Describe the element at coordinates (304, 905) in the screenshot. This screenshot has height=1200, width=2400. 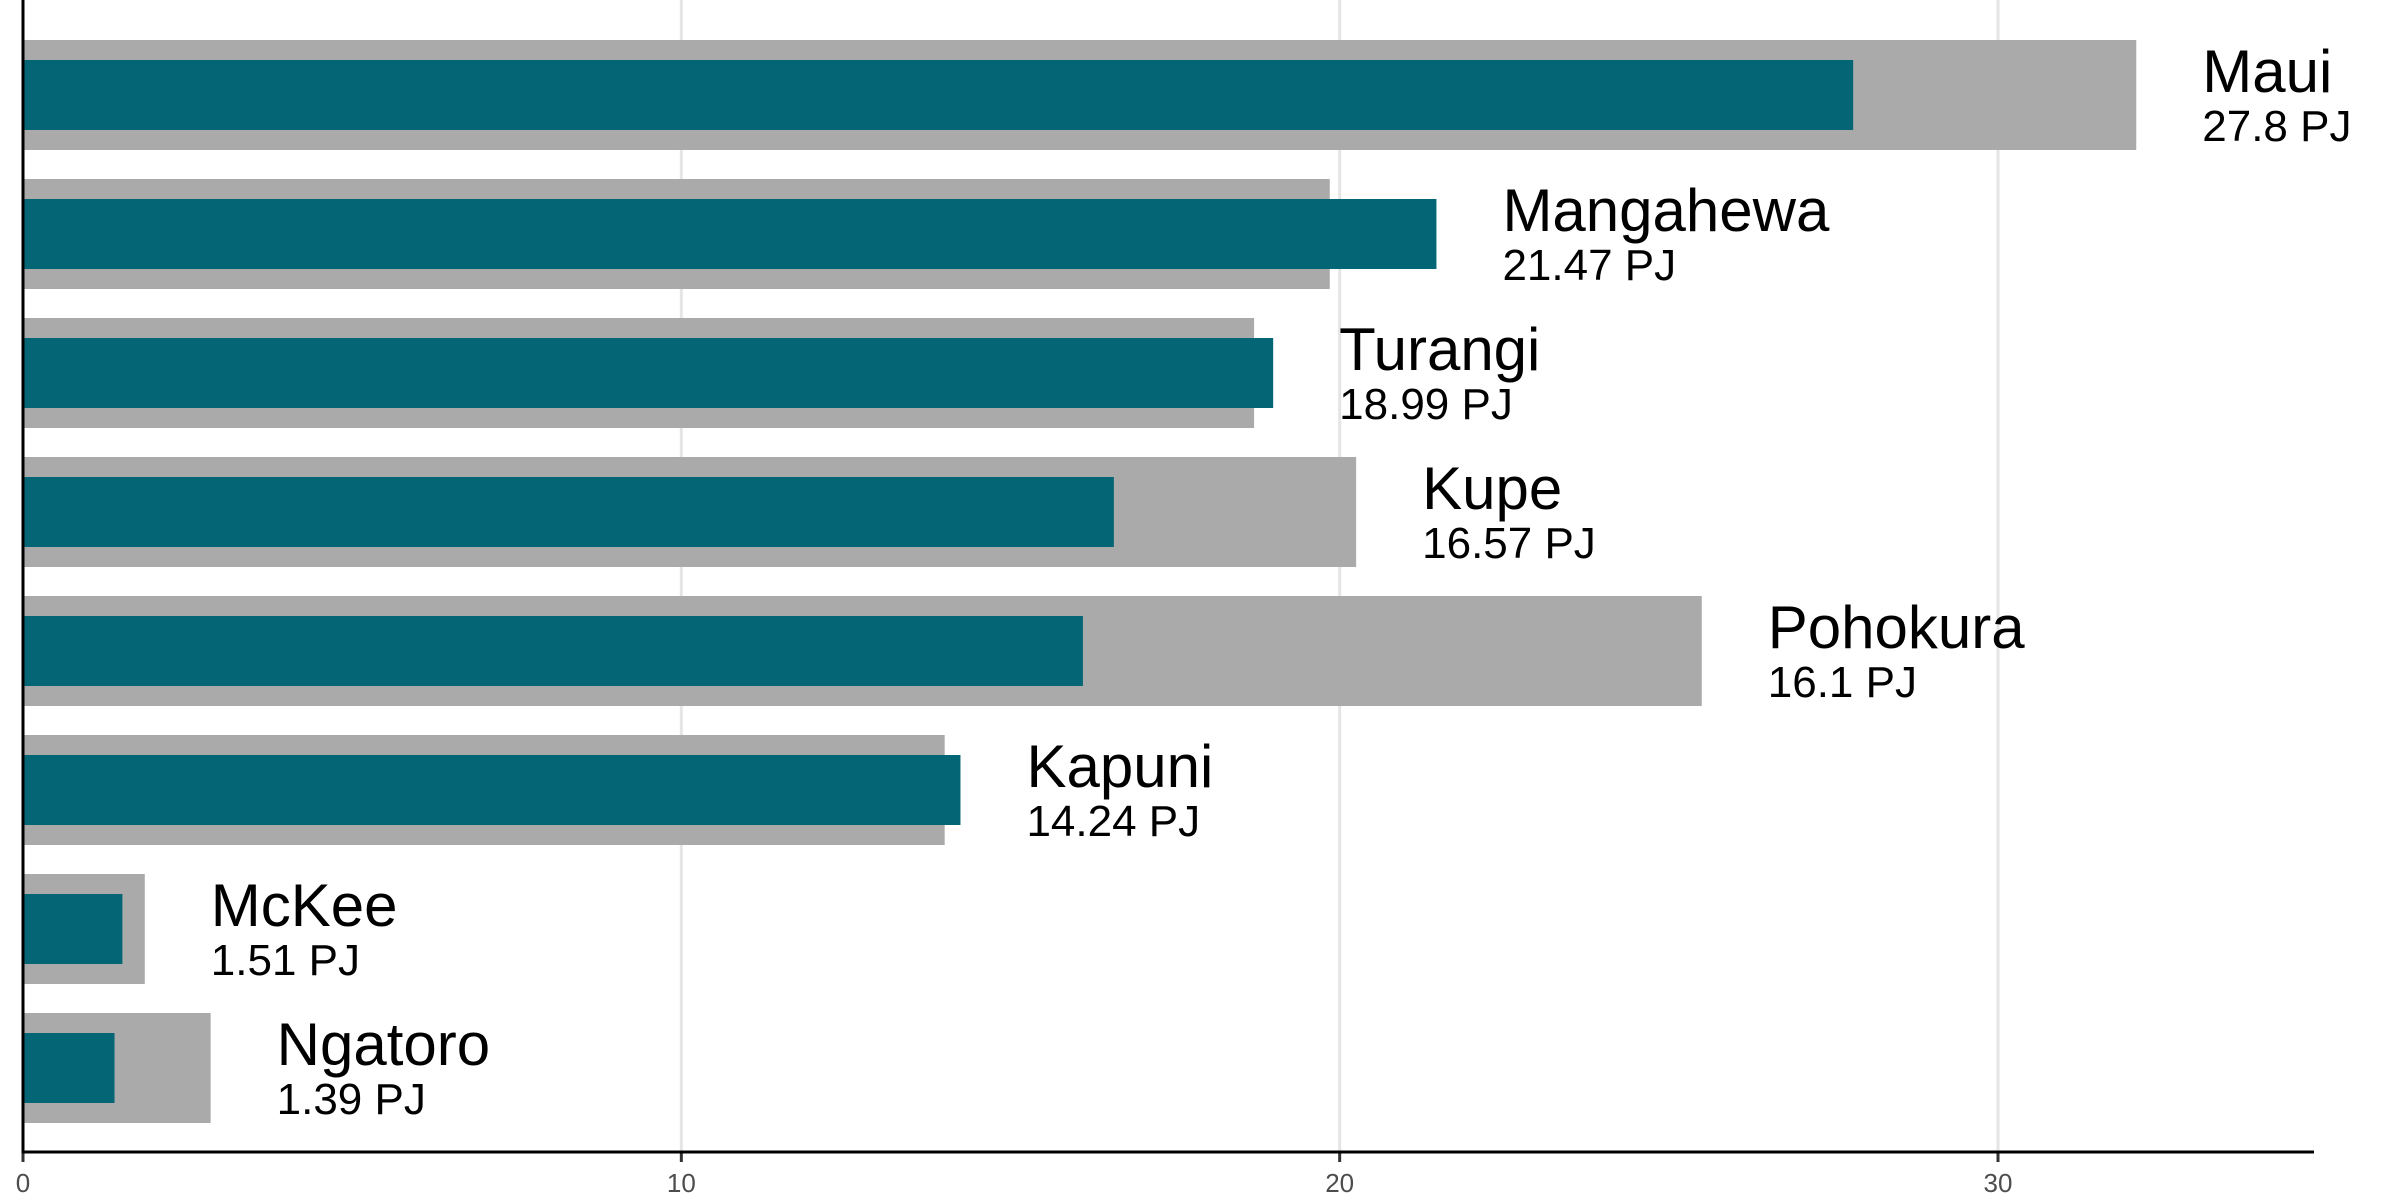
I see `category-label: McKee` at that location.